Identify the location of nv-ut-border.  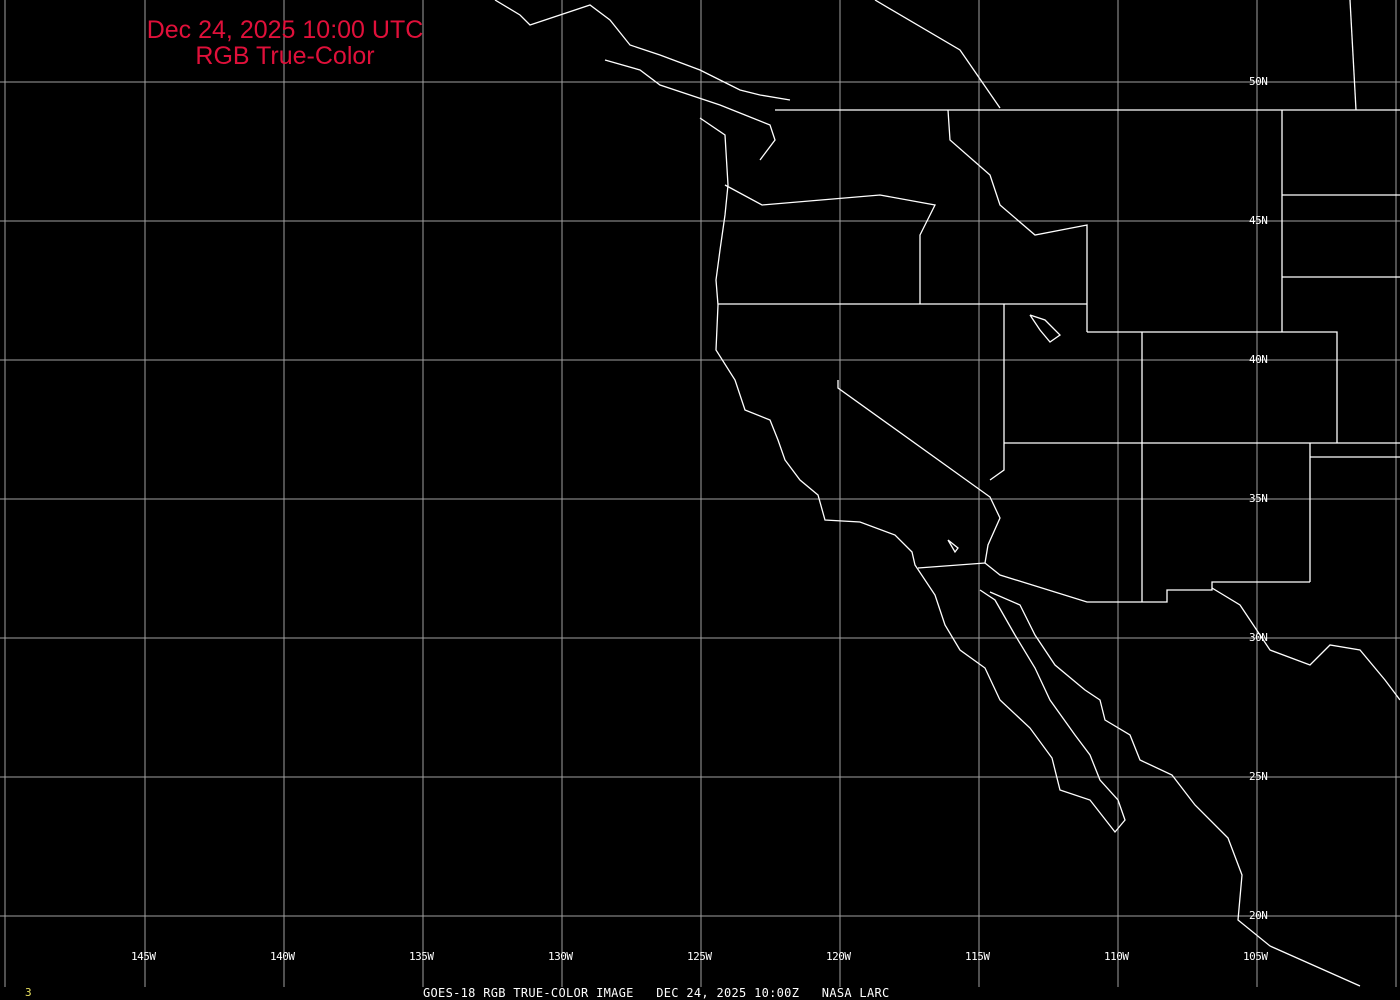
(997, 392).